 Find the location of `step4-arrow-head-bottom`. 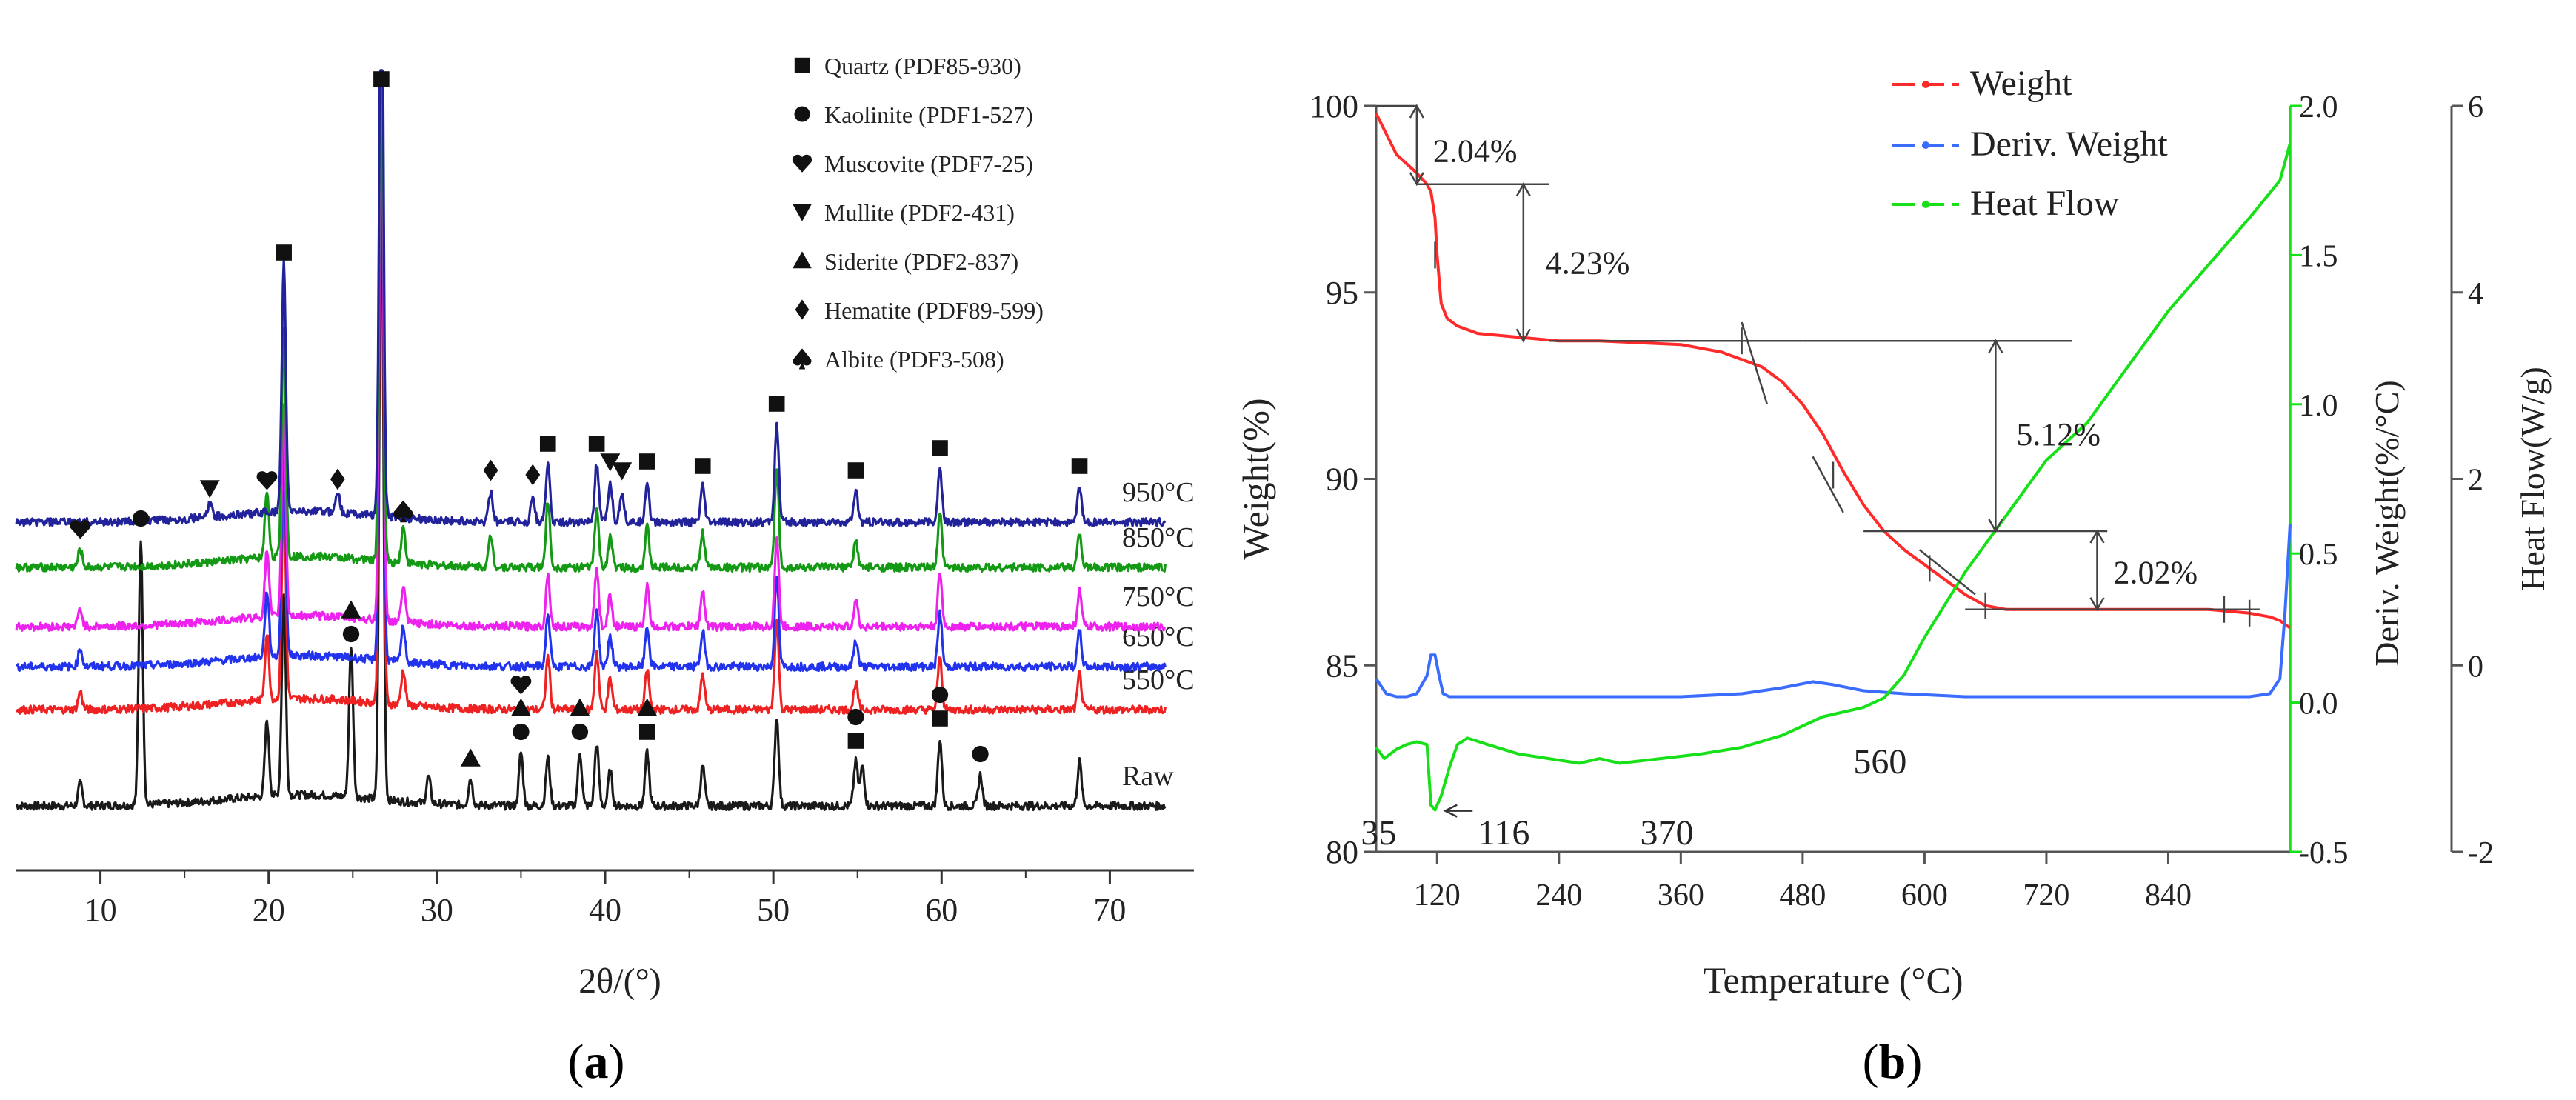

step4-arrow-head-bottom is located at coordinates (2097, 604).